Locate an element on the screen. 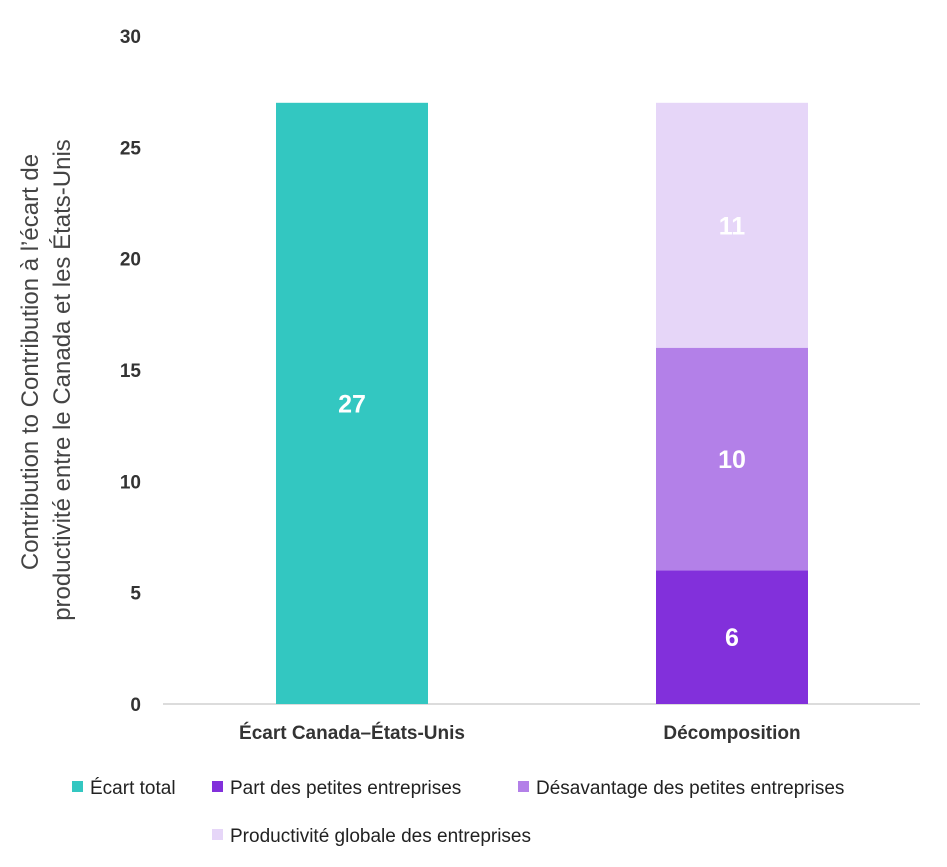 Image resolution: width=947 pixels, height=867 pixels. data-label: 27 is located at coordinates (352, 404).